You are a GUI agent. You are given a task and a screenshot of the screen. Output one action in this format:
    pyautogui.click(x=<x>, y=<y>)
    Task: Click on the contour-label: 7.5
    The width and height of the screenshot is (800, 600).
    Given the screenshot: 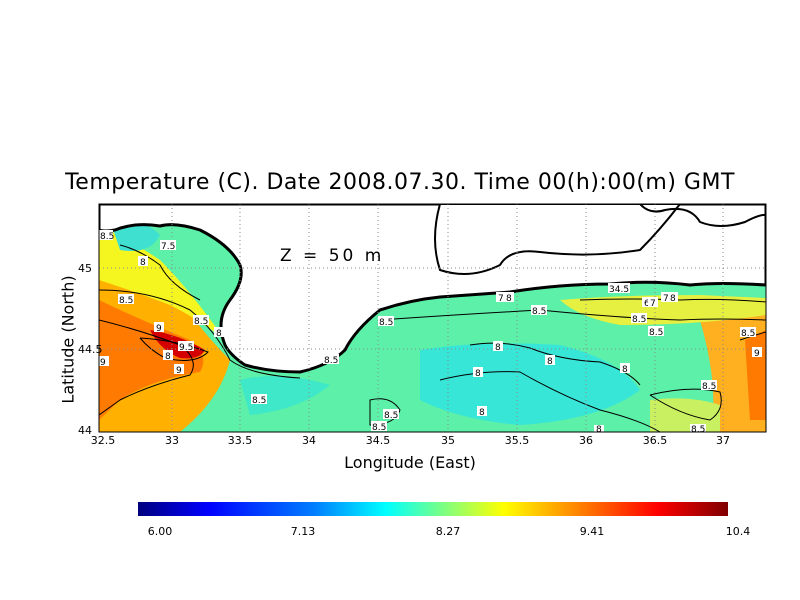 What is the action you would take?
    pyautogui.click(x=168, y=246)
    